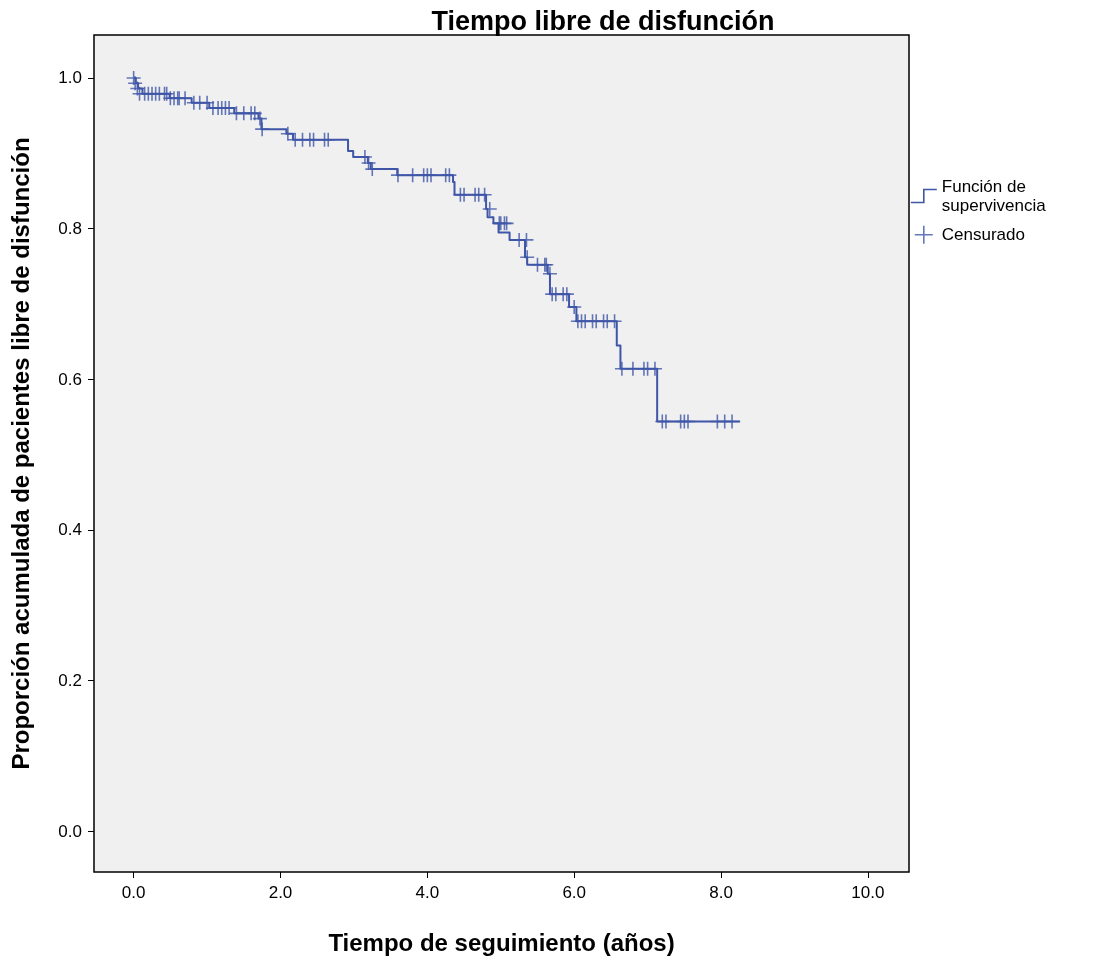 The width and height of the screenshot is (1102, 959). I want to click on y-tick-label: 0.2, so click(70, 681).